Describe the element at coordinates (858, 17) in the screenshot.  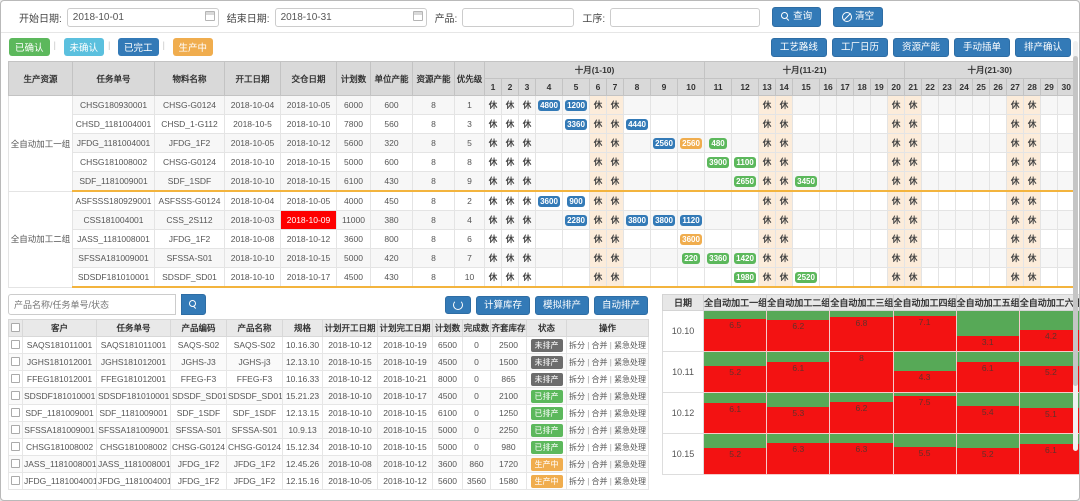
I see `clear-button: 清空` at that location.